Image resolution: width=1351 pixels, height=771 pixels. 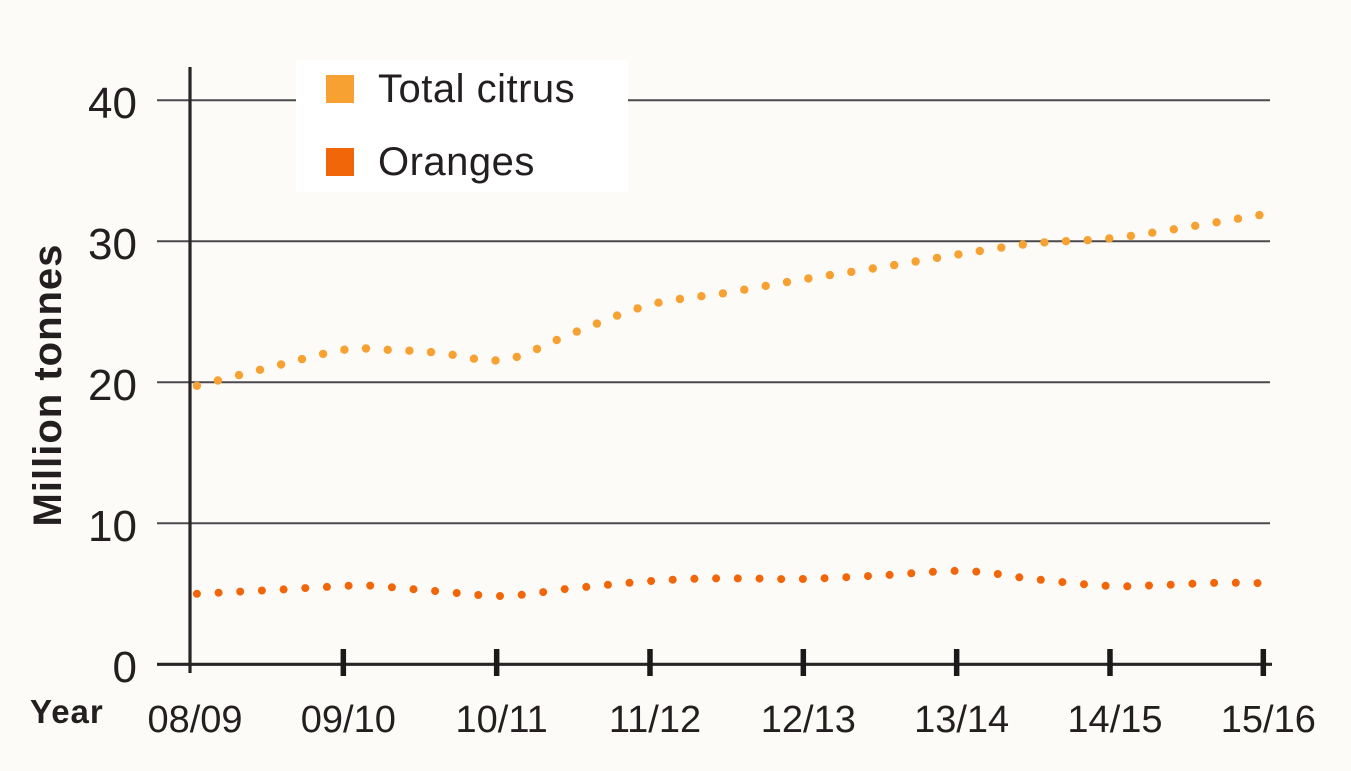 What do you see at coordinates (112, 527) in the screenshot?
I see `y-tick-label-10: 10` at bounding box center [112, 527].